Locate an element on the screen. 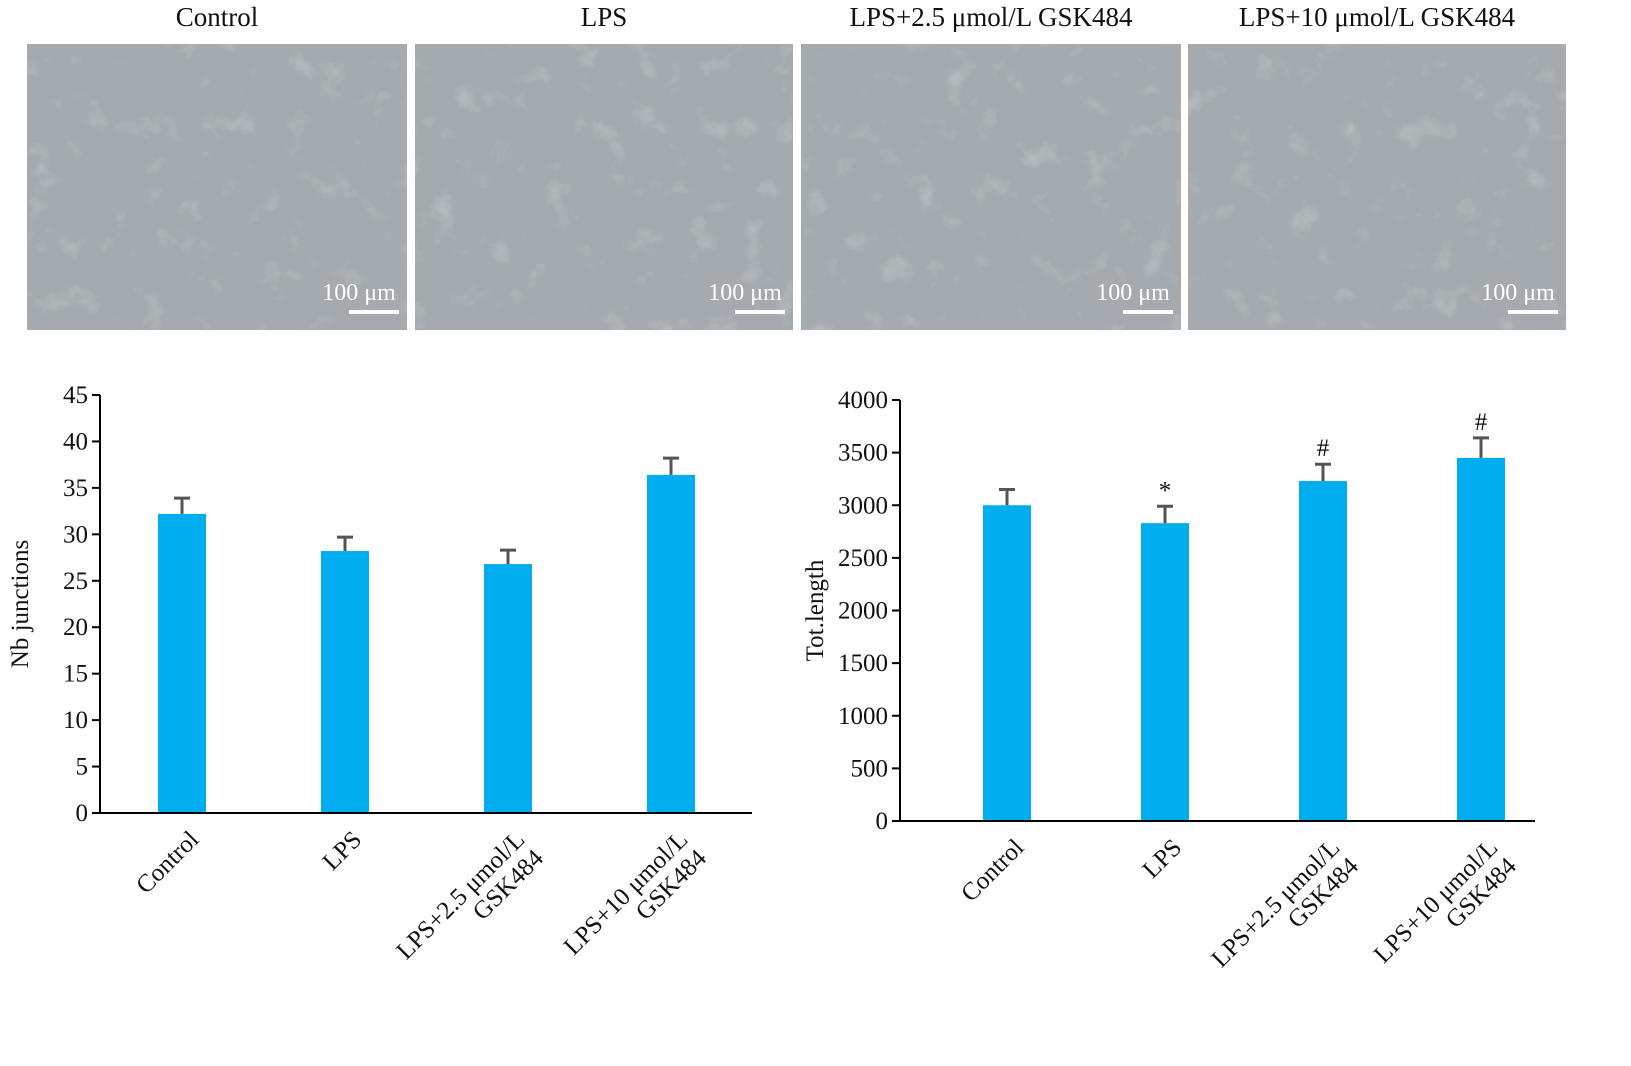  y-axis-label: Tot.length is located at coordinates (815, 610).